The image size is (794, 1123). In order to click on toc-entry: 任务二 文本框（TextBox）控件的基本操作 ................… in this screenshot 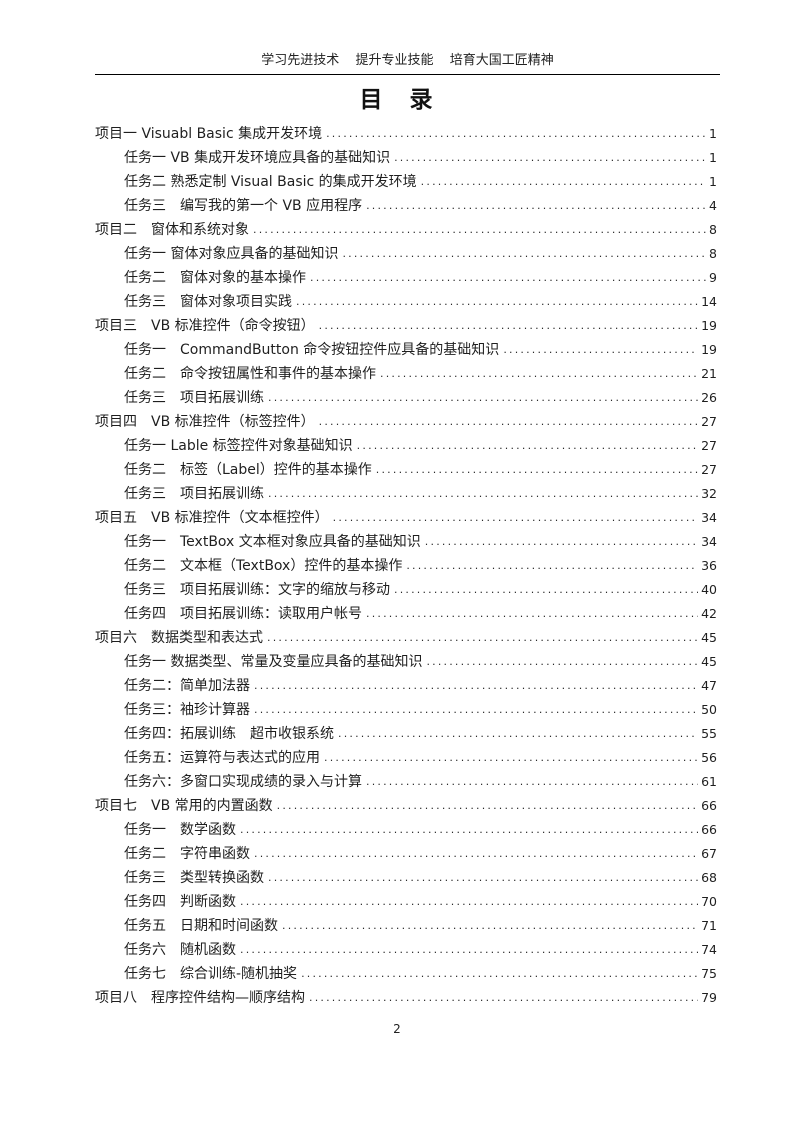, I will do `click(406, 566)`.